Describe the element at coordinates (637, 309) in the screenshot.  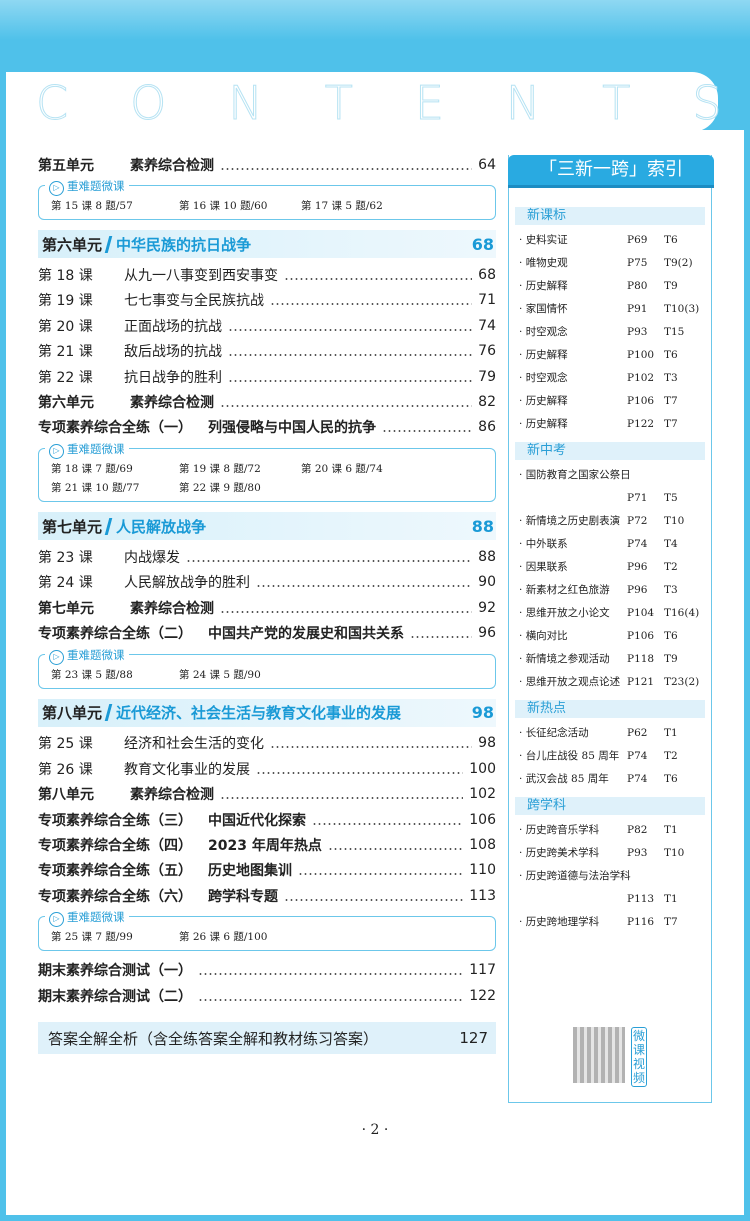
I see `index-page: P91` at that location.